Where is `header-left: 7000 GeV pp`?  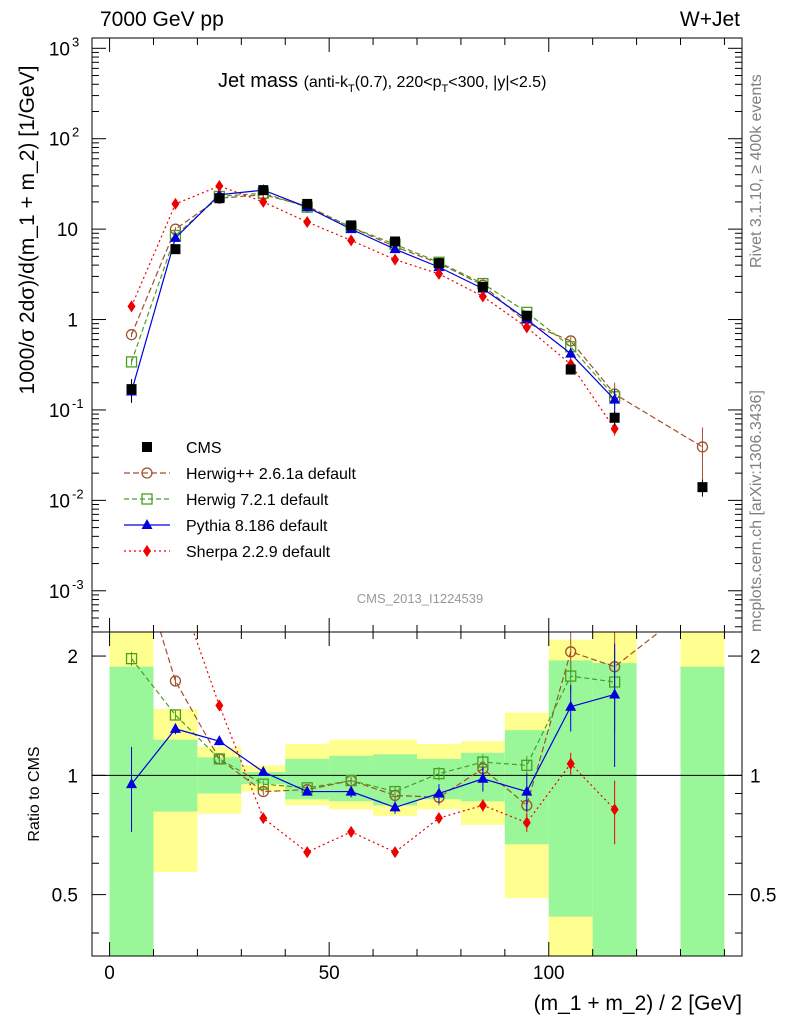 header-left: 7000 GeV pp is located at coordinates (162, 19).